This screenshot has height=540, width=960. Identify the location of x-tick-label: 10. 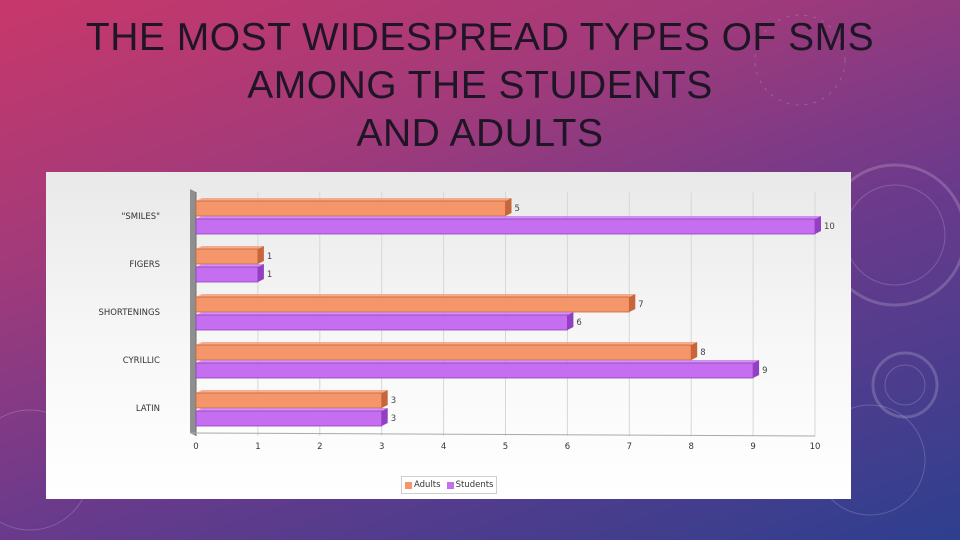
(815, 447).